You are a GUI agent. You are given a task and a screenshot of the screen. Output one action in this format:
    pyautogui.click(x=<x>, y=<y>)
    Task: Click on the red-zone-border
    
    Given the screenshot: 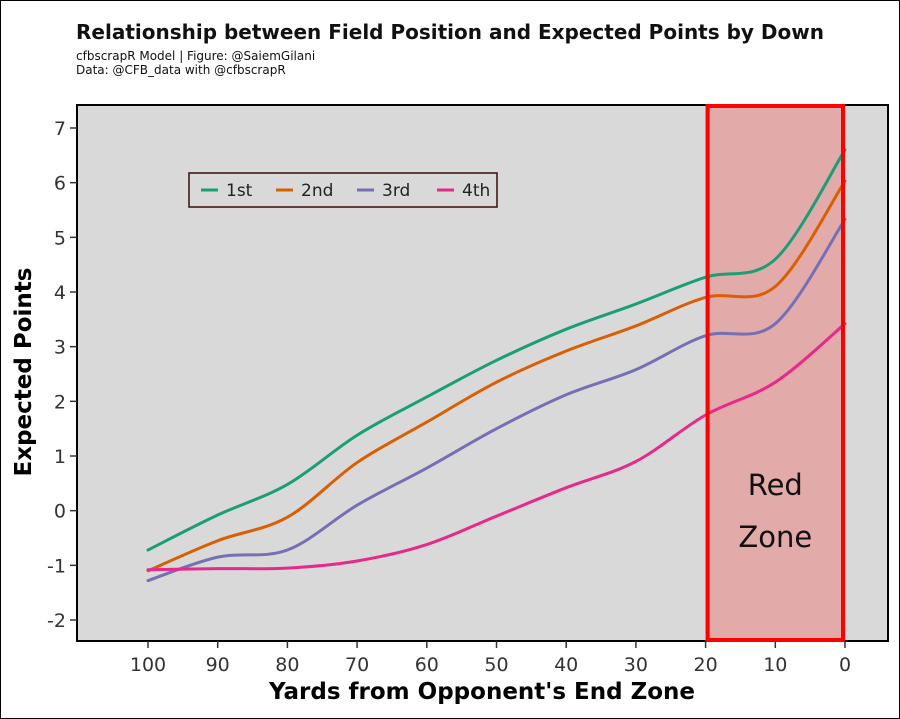 What is the action you would take?
    pyautogui.click(x=775, y=373)
    